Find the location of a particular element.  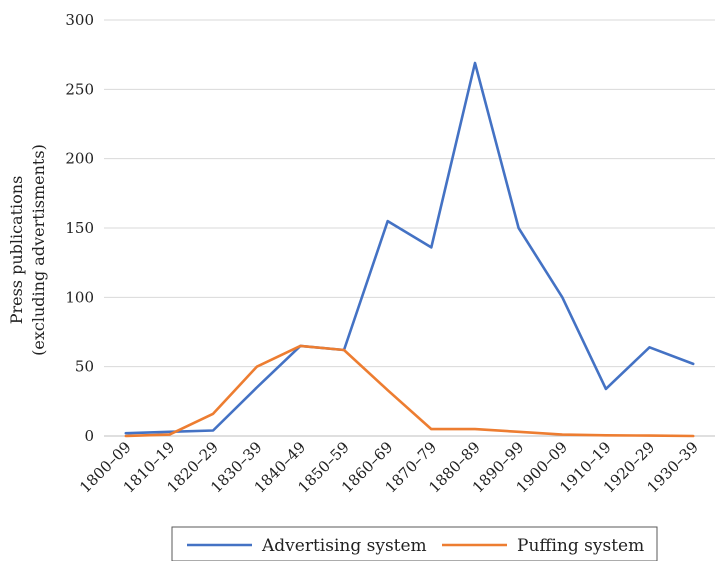

y-tick-label: 250 is located at coordinates (79, 89).